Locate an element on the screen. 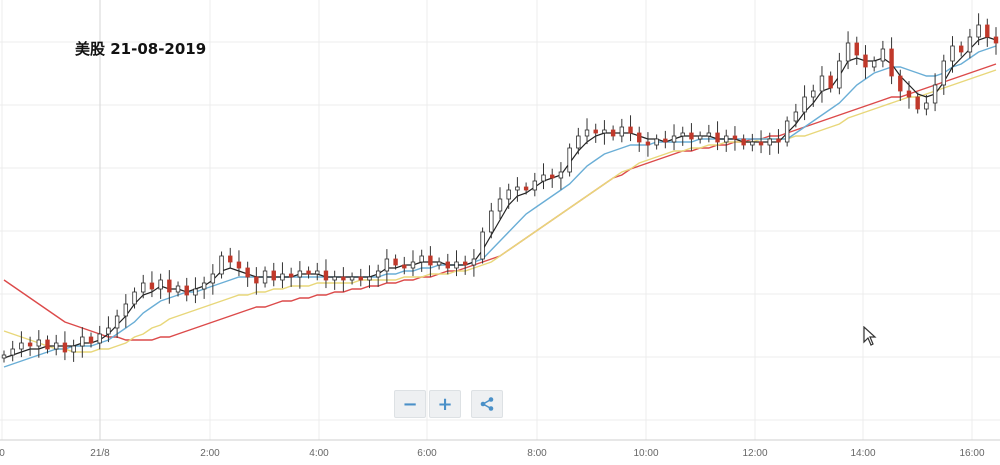 This screenshot has width=1000, height=465. x-tick-label: 0 is located at coordinates (2, 453).